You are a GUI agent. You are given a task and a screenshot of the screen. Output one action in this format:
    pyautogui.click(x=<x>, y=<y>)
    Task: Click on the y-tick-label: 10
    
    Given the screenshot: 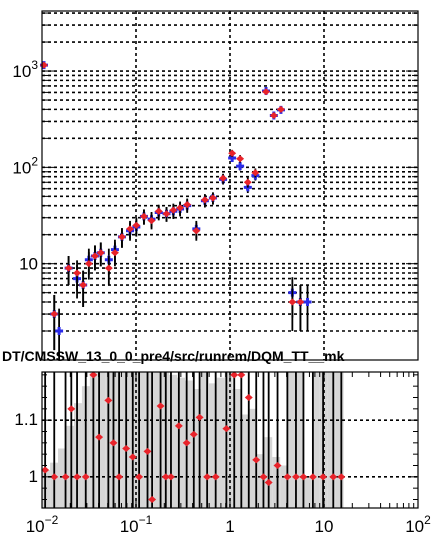 What is the action you would take?
    pyautogui.click(x=28, y=264)
    